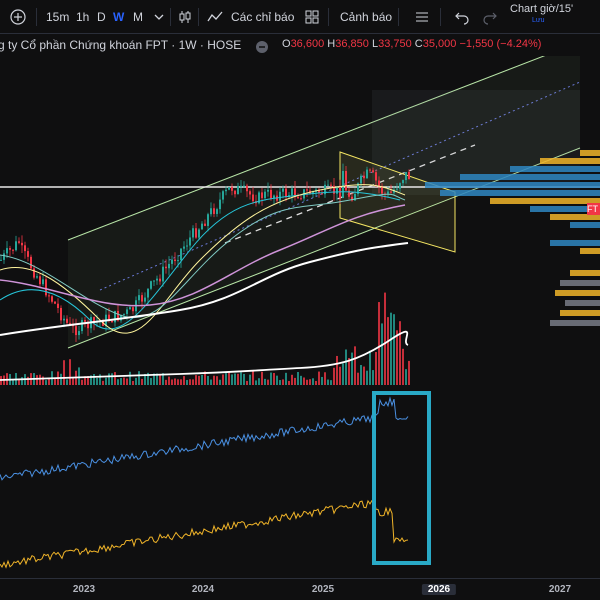  What do you see at coordinates (439, 589) in the screenshot?
I see `tick-2026: 2026` at bounding box center [439, 589].